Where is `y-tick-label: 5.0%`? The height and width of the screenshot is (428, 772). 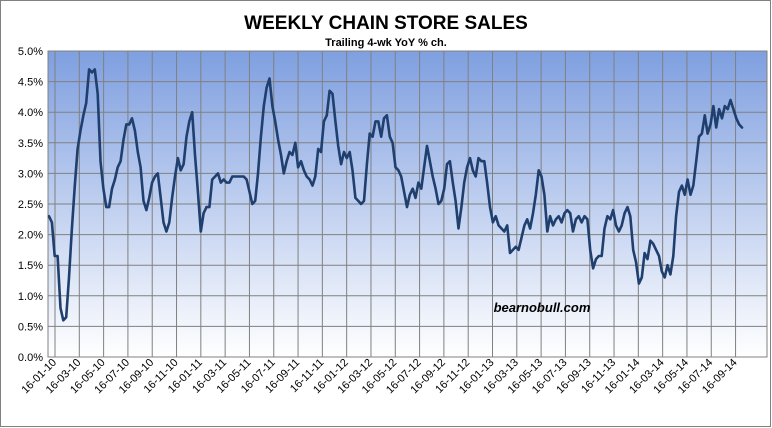
y-tick-label: 5.0% is located at coordinates (30, 52).